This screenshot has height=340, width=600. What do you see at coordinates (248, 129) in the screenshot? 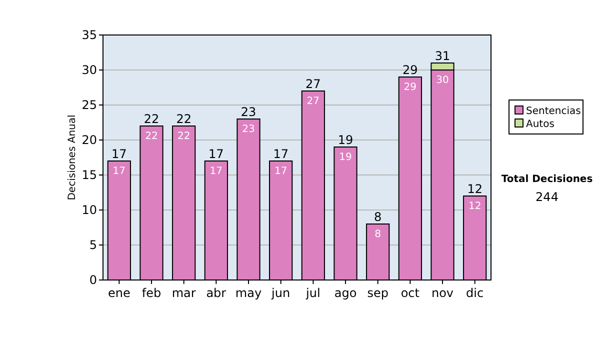
I see `data-label: 23` at bounding box center [248, 129].